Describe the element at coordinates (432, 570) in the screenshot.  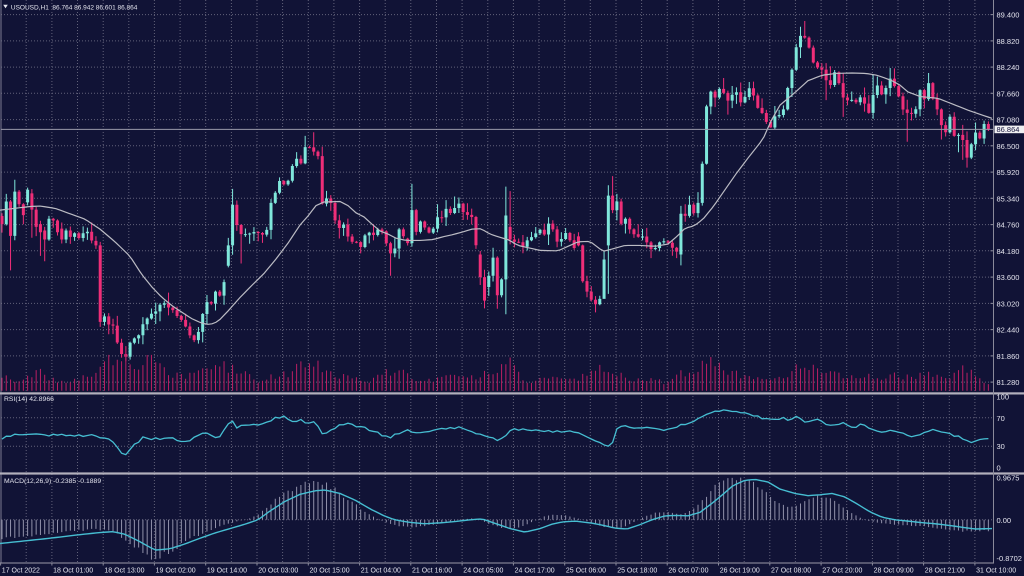
I see `svg-text: 21 Oct 16:00` at that location.